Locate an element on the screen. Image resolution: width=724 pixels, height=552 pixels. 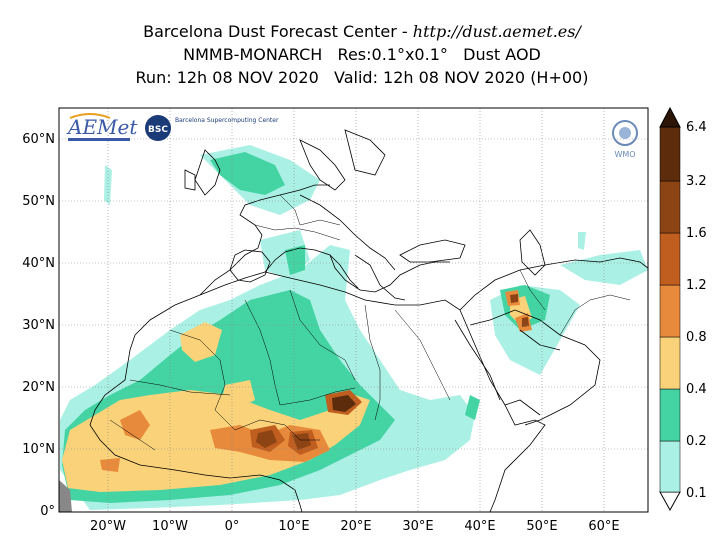
bsc-logo: BSC Barcelona Supercomputing Center is located at coordinates (212, 128).